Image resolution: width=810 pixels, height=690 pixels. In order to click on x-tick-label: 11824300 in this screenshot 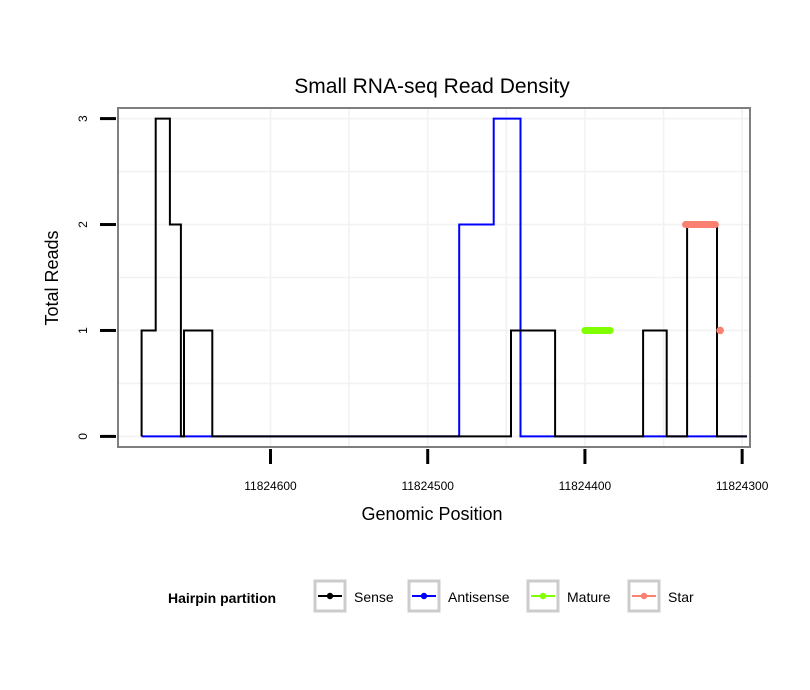, I will do `click(742, 486)`.